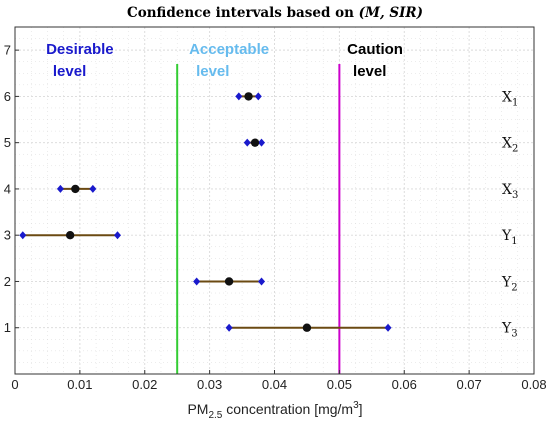  I want to click on x-tick-label: 0.05, so click(339, 384).